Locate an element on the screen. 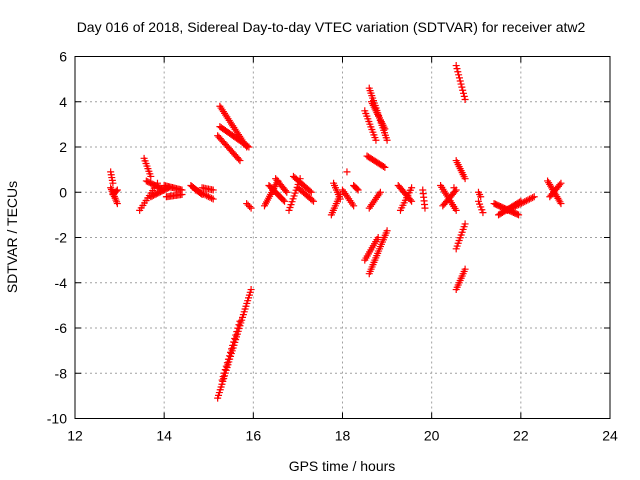  x-tick-label: 18 is located at coordinates (343, 436).